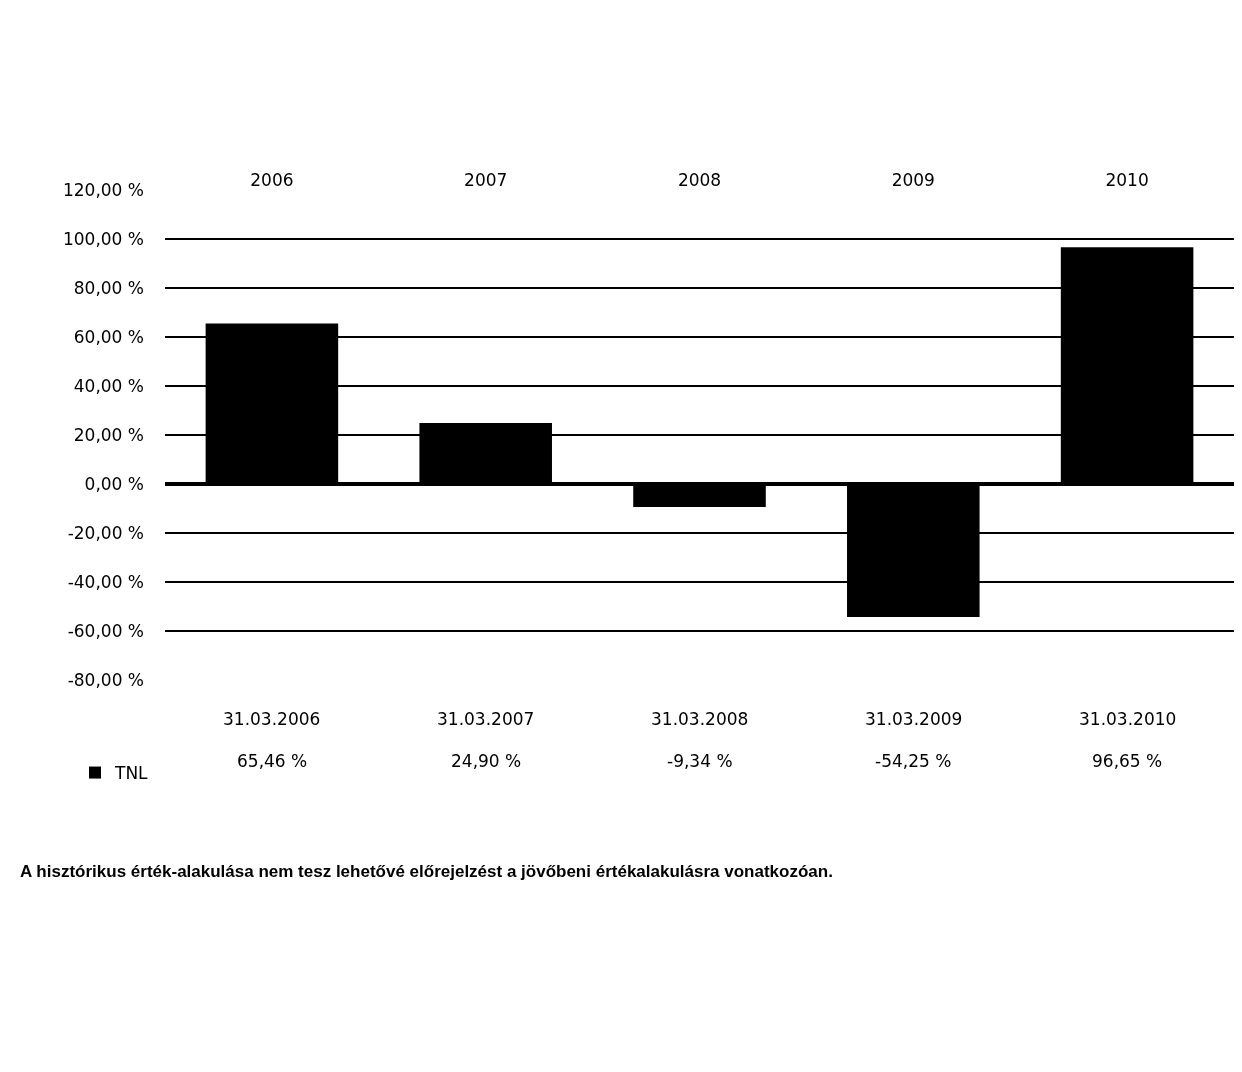 The width and height of the screenshot is (1242, 1072). What do you see at coordinates (105, 532) in the screenshot?
I see `y-tick-label: -20,00 %` at bounding box center [105, 532].